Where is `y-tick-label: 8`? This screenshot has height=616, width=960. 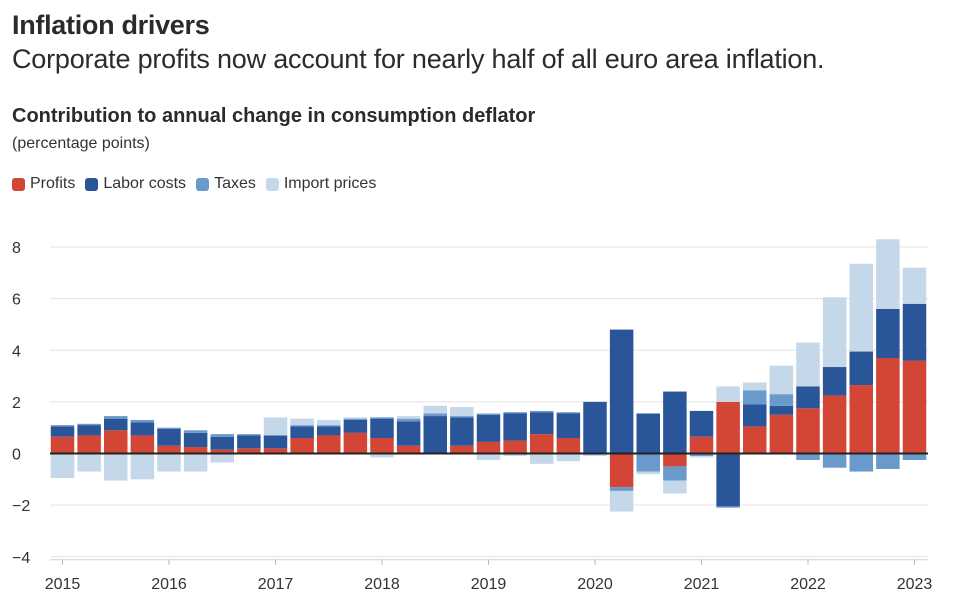 y-tick-label: 8 is located at coordinates (16, 248).